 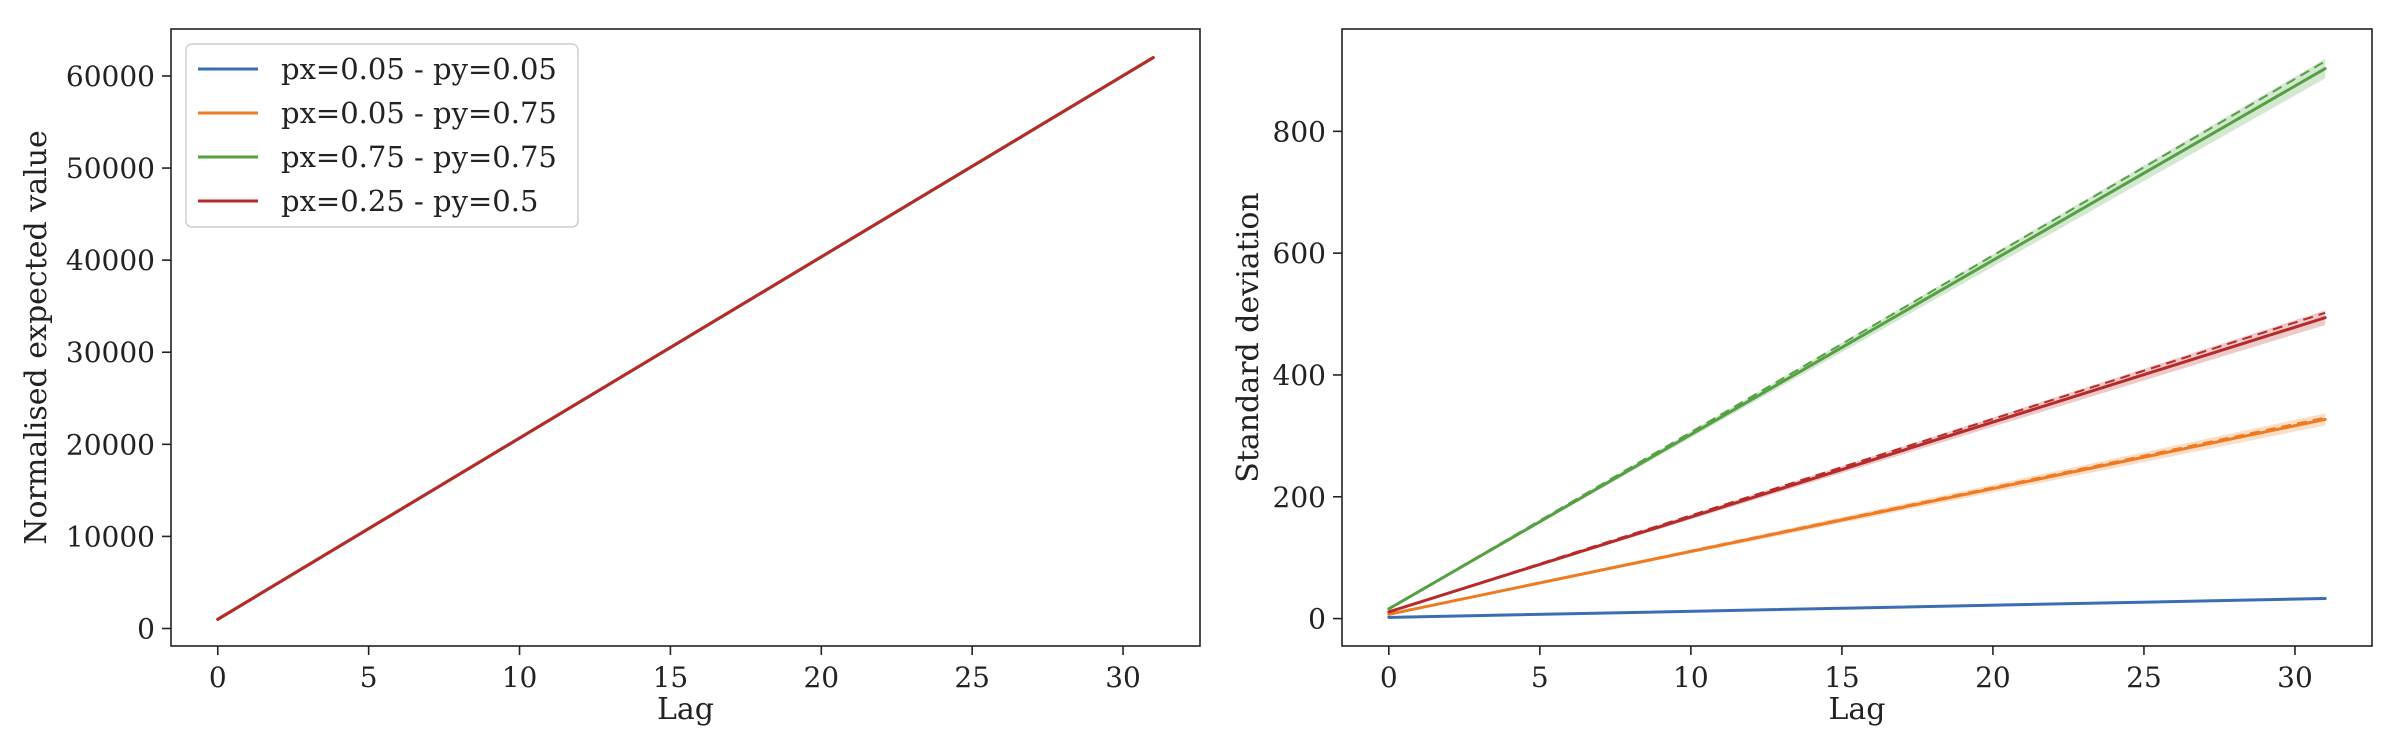 I want to click on legend-label: px=0.05 - py=0.05, so click(x=419, y=69).